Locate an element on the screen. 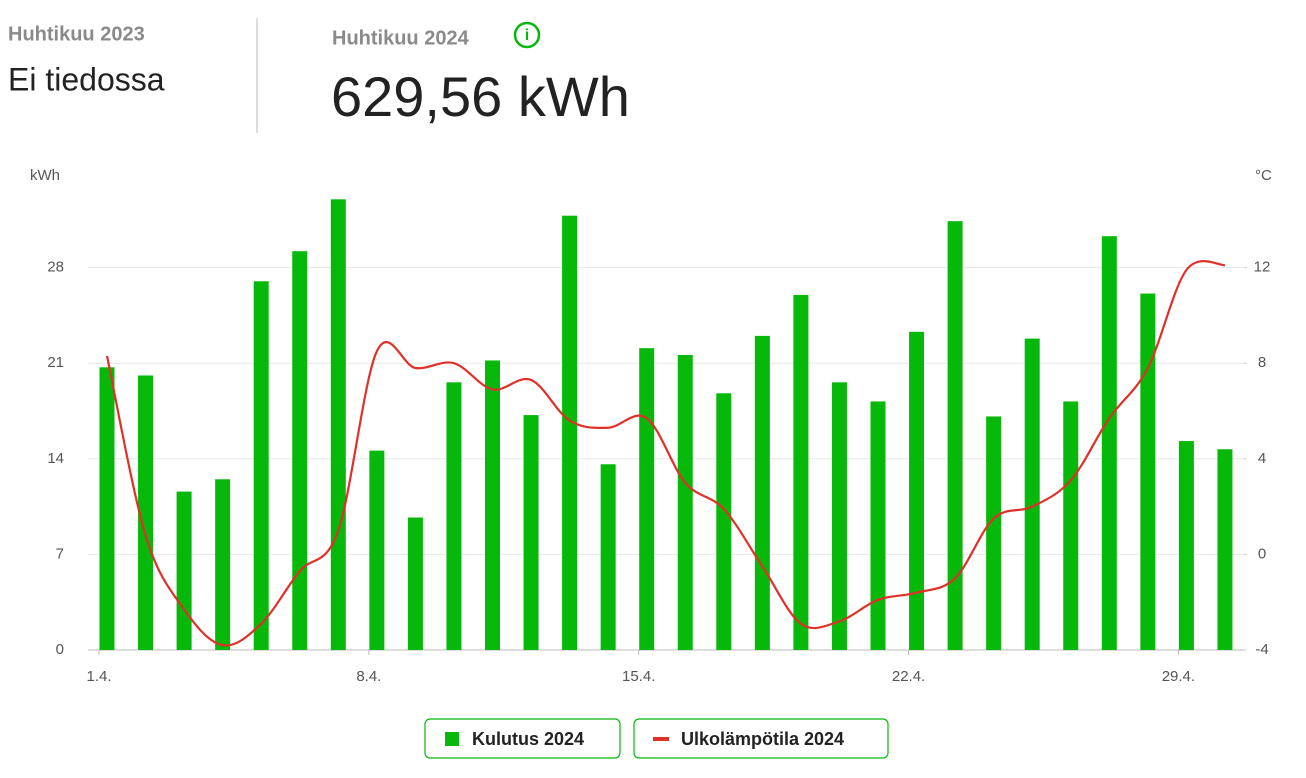  legend-label: Kulutus 2024 is located at coordinates (528, 739).